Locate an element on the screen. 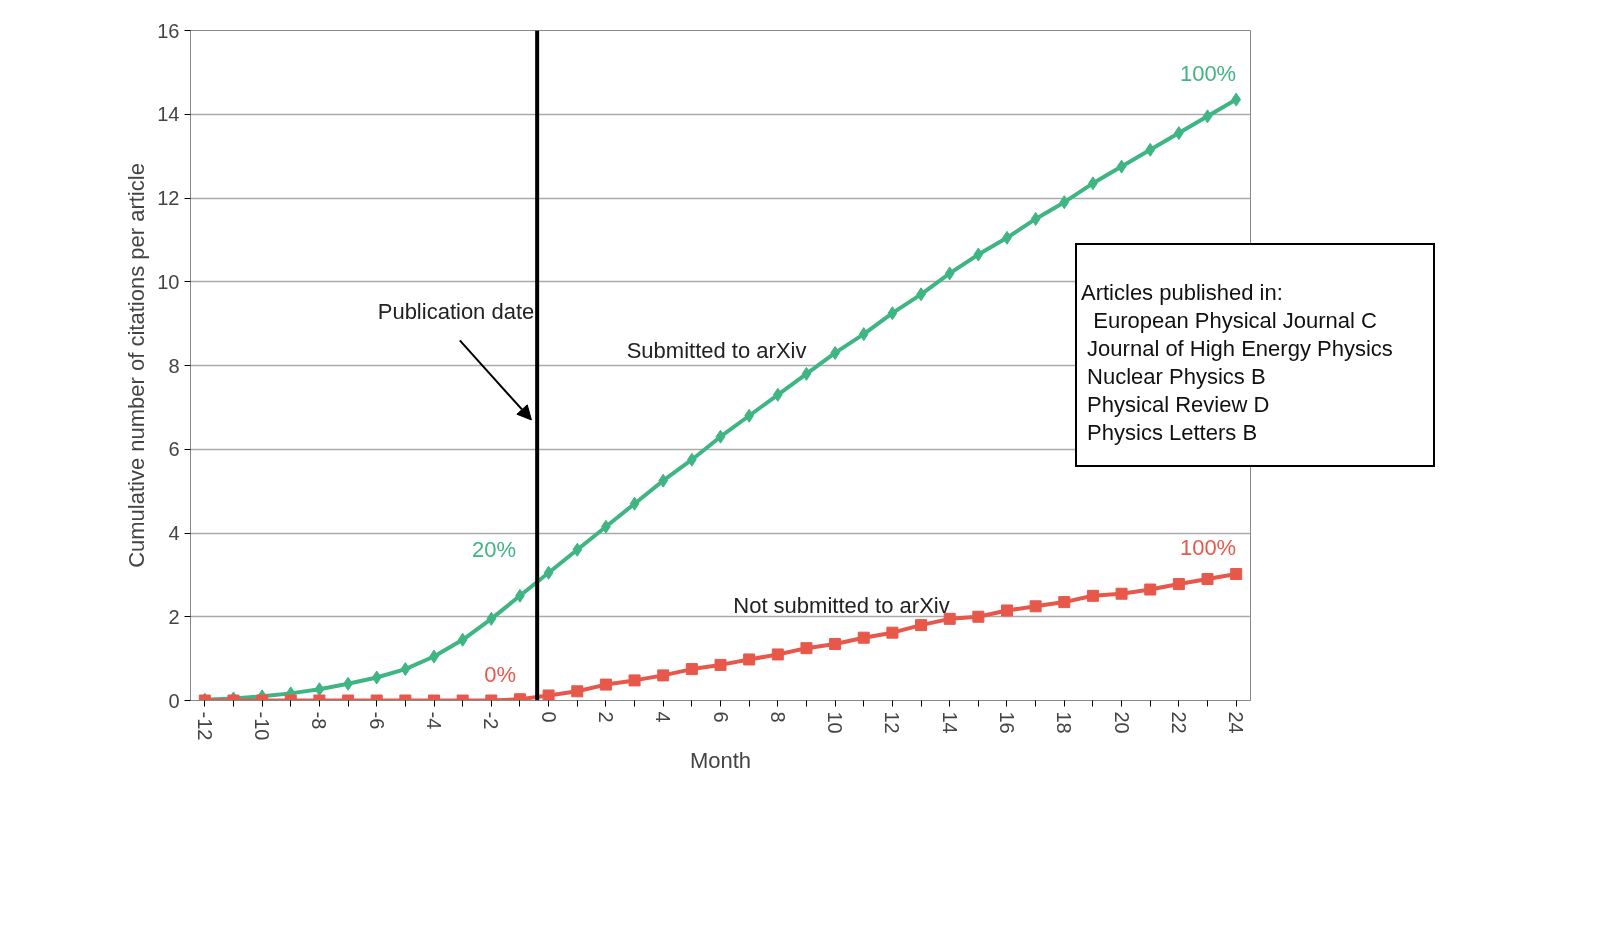  y-tick-label: 12 is located at coordinates (168, 198).